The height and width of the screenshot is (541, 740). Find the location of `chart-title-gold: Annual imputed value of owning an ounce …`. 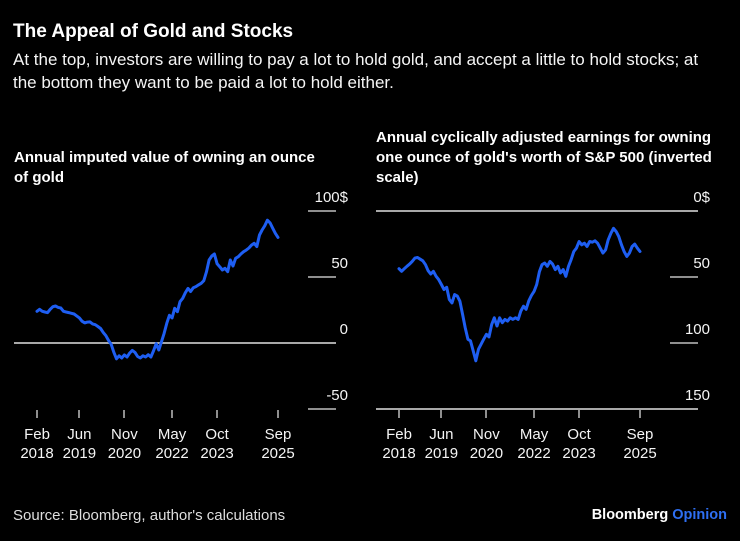

chart-title-gold: Annual imputed value of owning an ounce … is located at coordinates (164, 167).